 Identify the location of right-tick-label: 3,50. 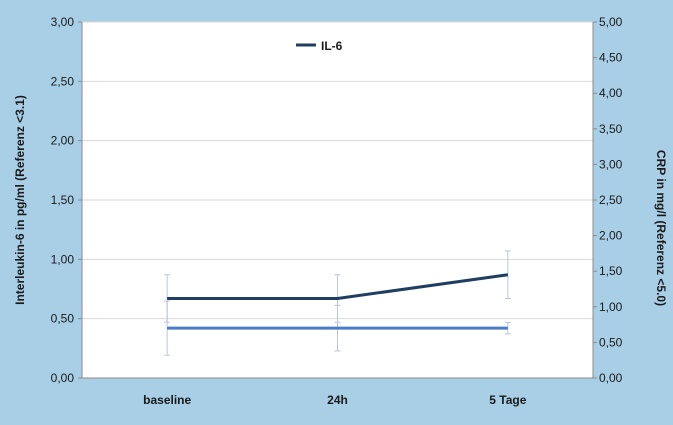
(611, 129).